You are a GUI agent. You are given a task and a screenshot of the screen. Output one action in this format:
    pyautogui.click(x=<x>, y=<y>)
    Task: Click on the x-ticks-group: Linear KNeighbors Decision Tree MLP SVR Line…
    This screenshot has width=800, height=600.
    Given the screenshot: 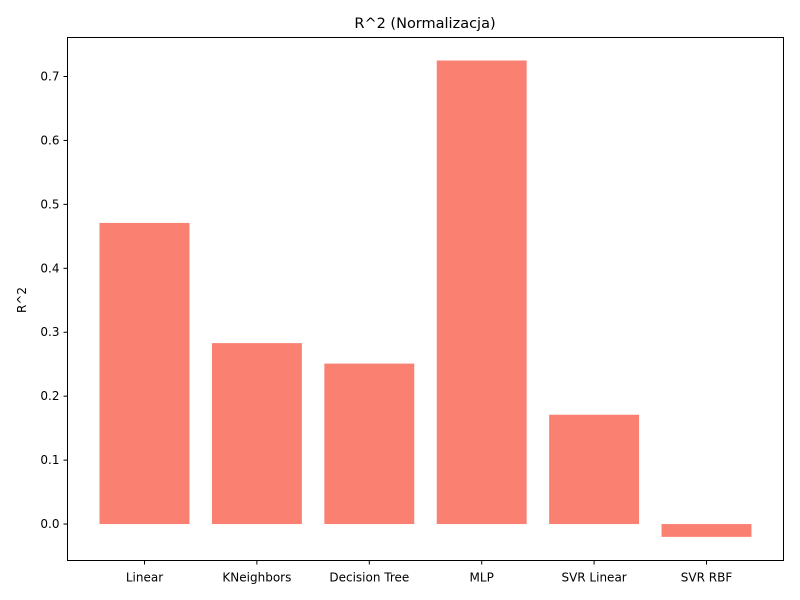 What is the action you would take?
    pyautogui.click(x=429, y=572)
    